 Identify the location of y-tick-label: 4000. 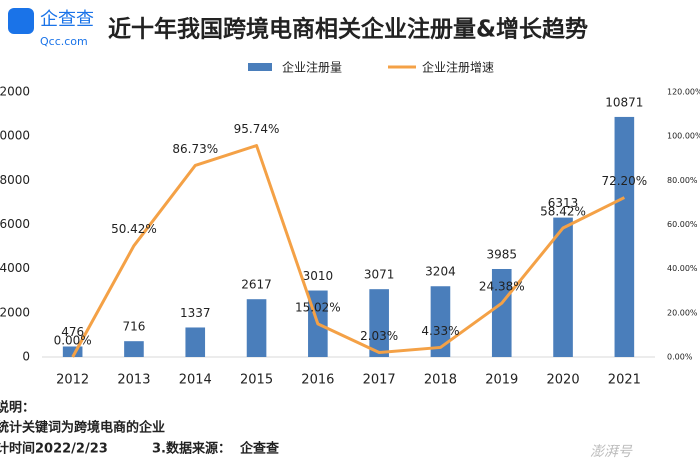
(15, 268).